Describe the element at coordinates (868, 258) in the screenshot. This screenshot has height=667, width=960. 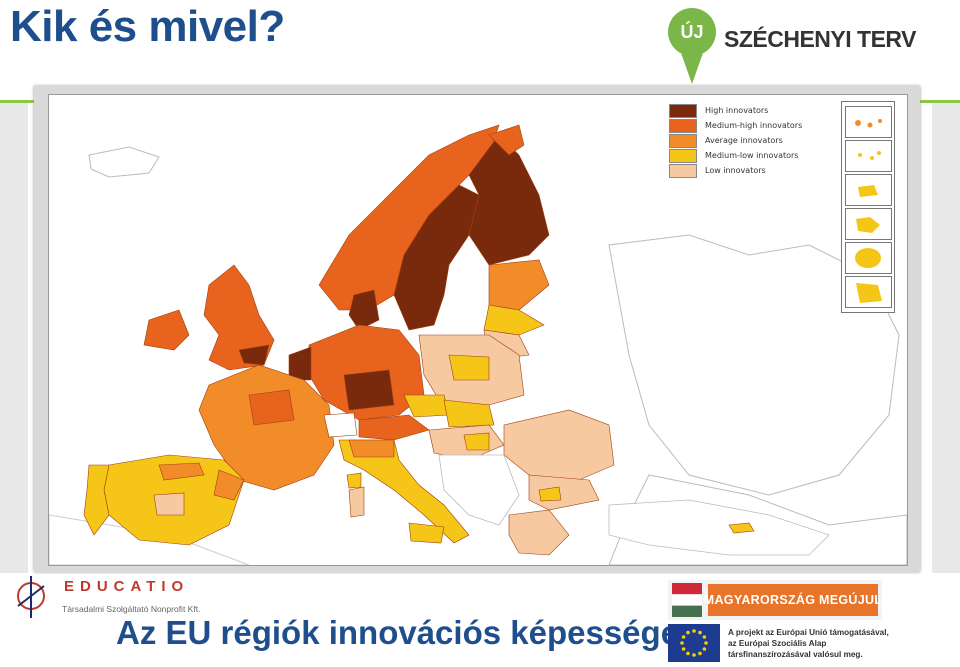
I see `inset-reunion` at that location.